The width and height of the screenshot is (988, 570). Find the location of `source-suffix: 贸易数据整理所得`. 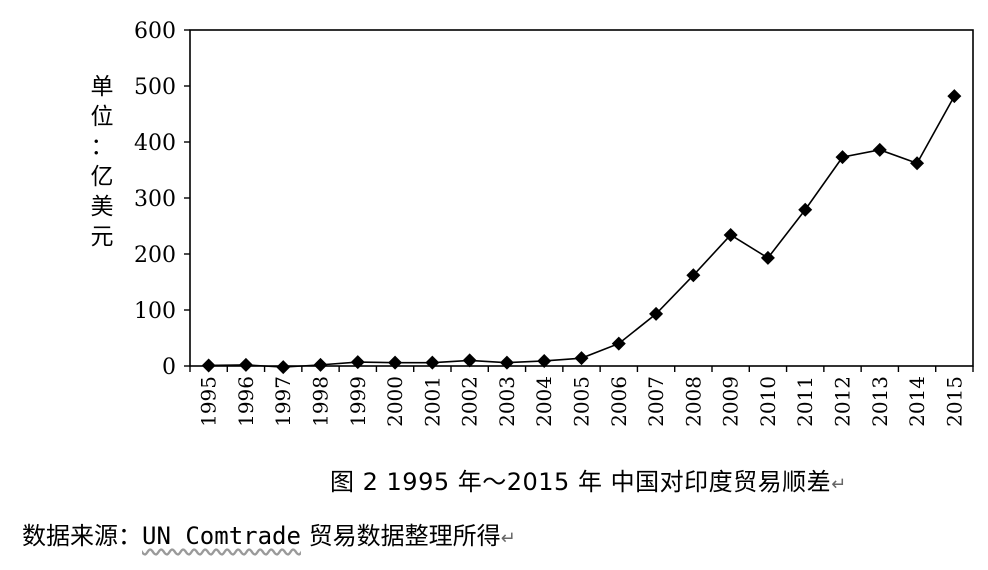

source-suffix: 贸易数据整理所得 is located at coordinates (400, 536).